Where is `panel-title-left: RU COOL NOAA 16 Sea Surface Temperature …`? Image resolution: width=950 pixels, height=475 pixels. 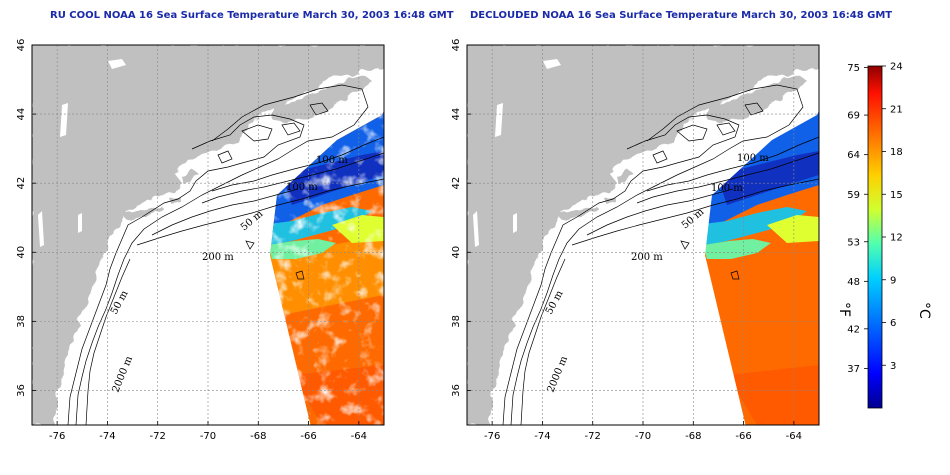
panel-title-left: RU COOL NOAA 16 Sea Surface Temperature … is located at coordinates (252, 15).